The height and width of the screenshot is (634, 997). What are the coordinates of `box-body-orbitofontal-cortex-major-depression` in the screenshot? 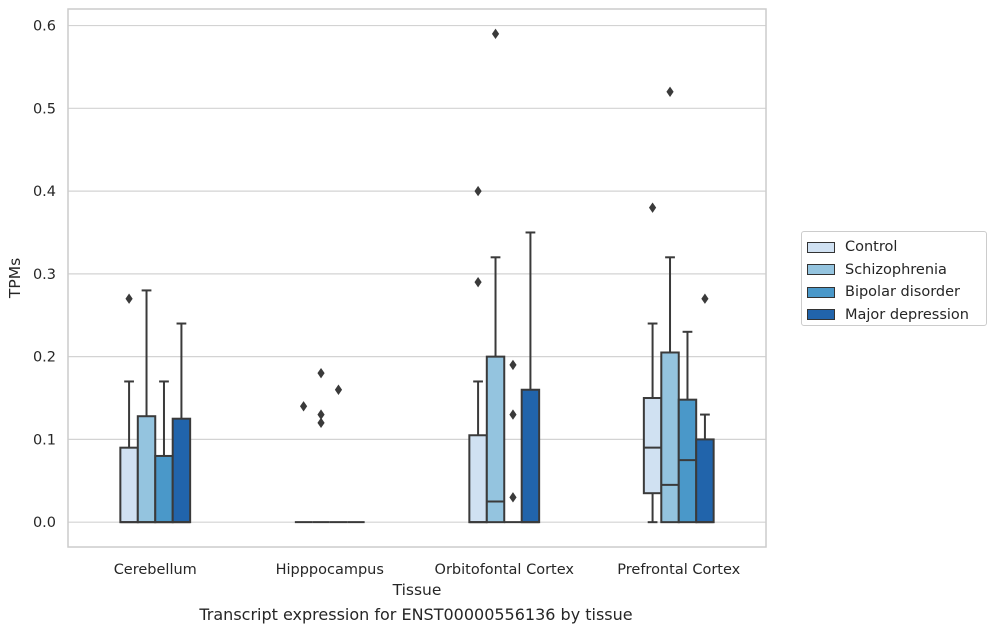 It's located at (530, 456).